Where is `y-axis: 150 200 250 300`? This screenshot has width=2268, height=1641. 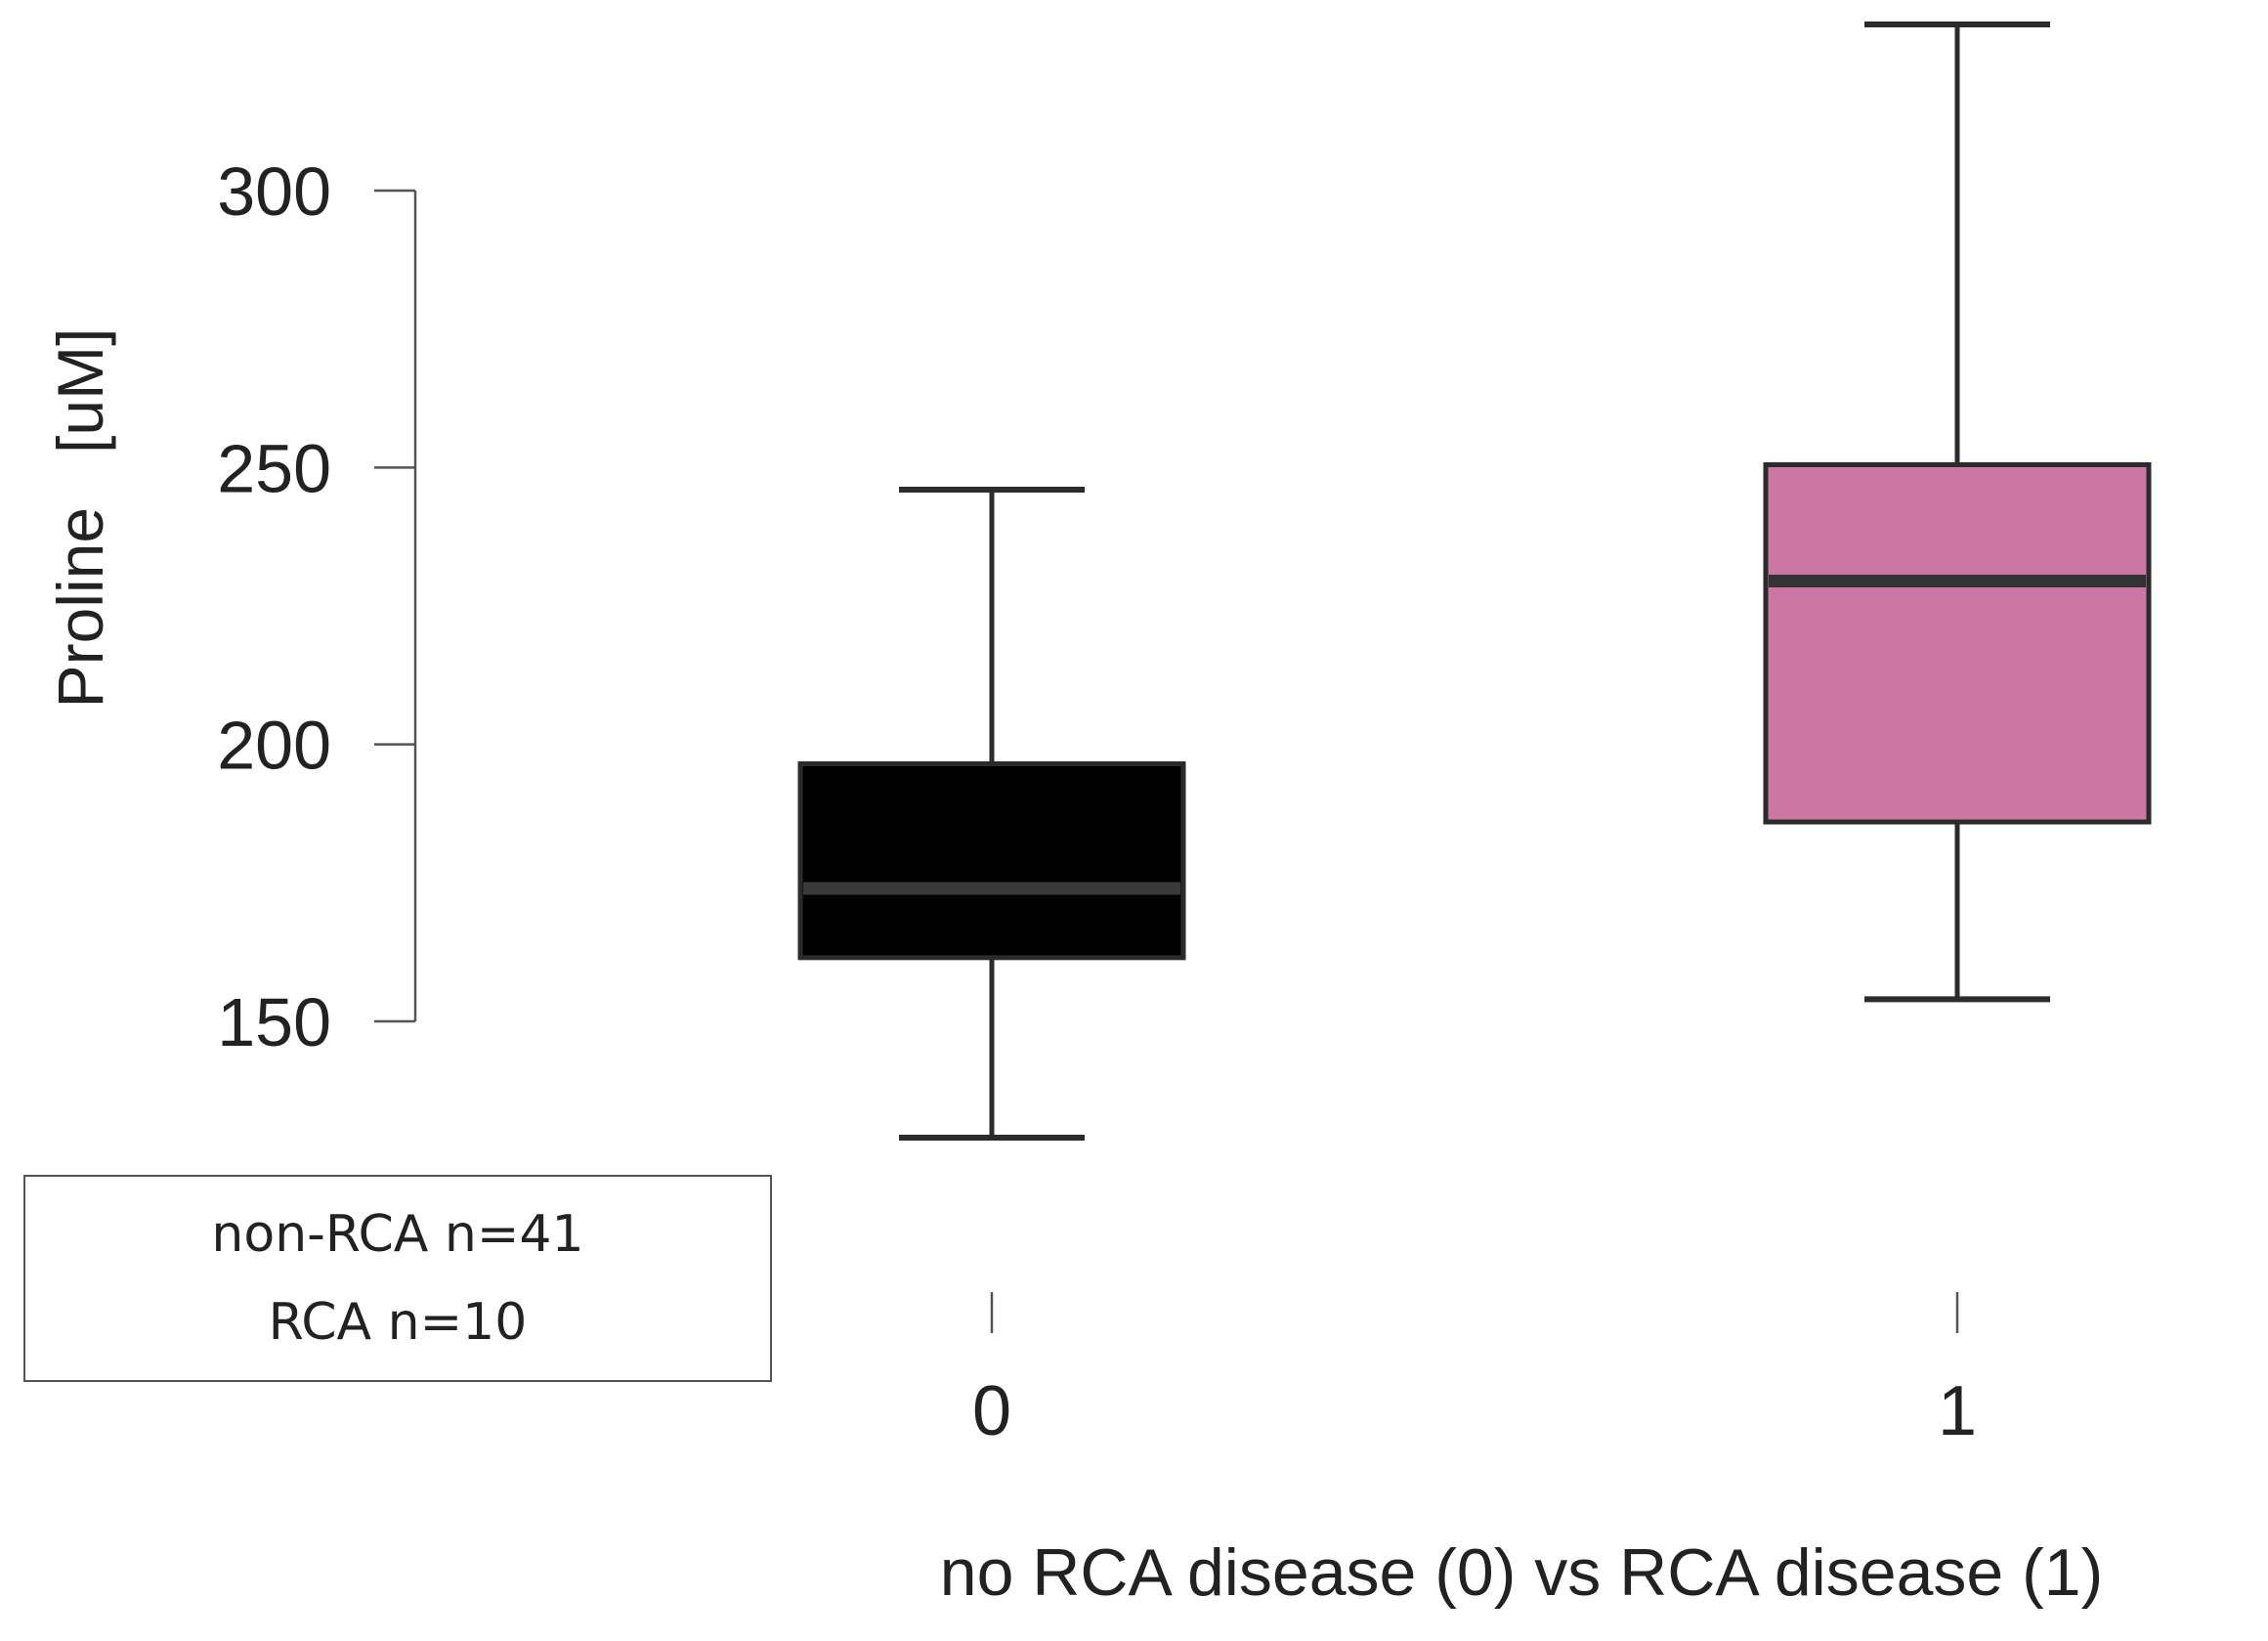 y-axis: 150 200 250 300 is located at coordinates (317, 606).